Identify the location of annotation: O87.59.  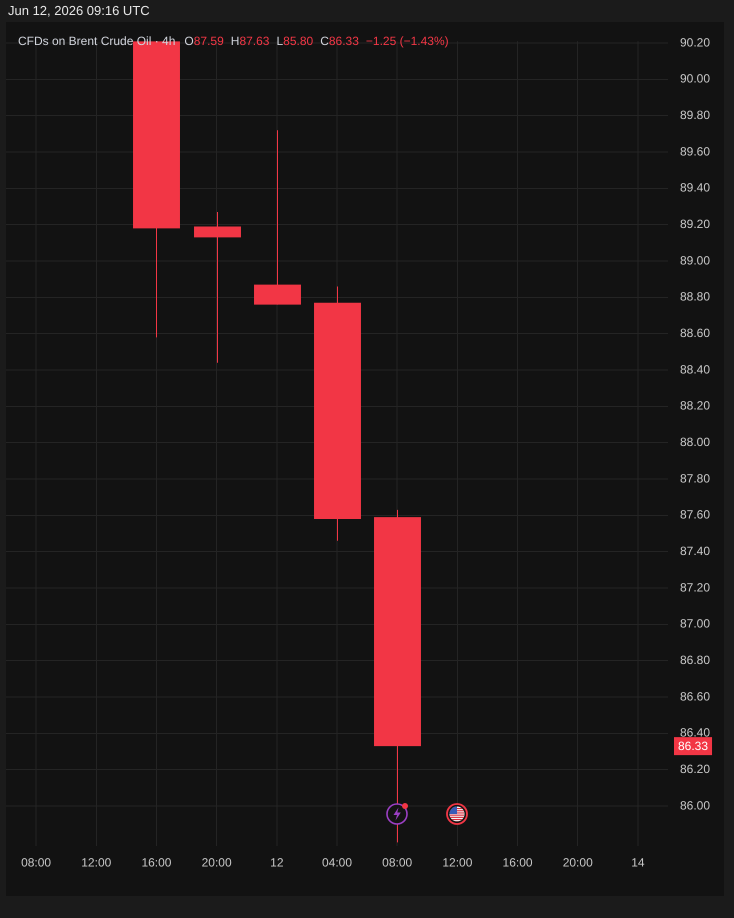
(204, 41).